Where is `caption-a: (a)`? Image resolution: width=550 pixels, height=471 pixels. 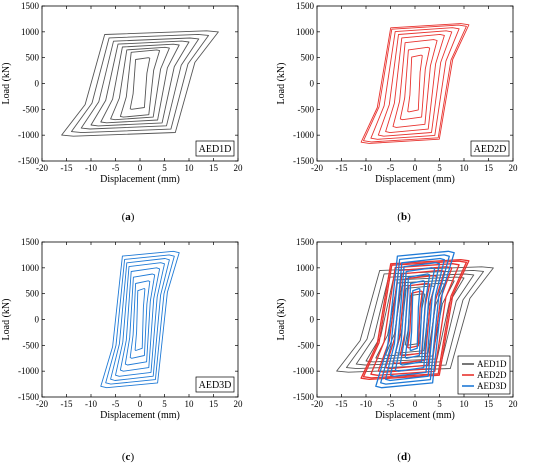 caption-a: (a) is located at coordinates (128, 217).